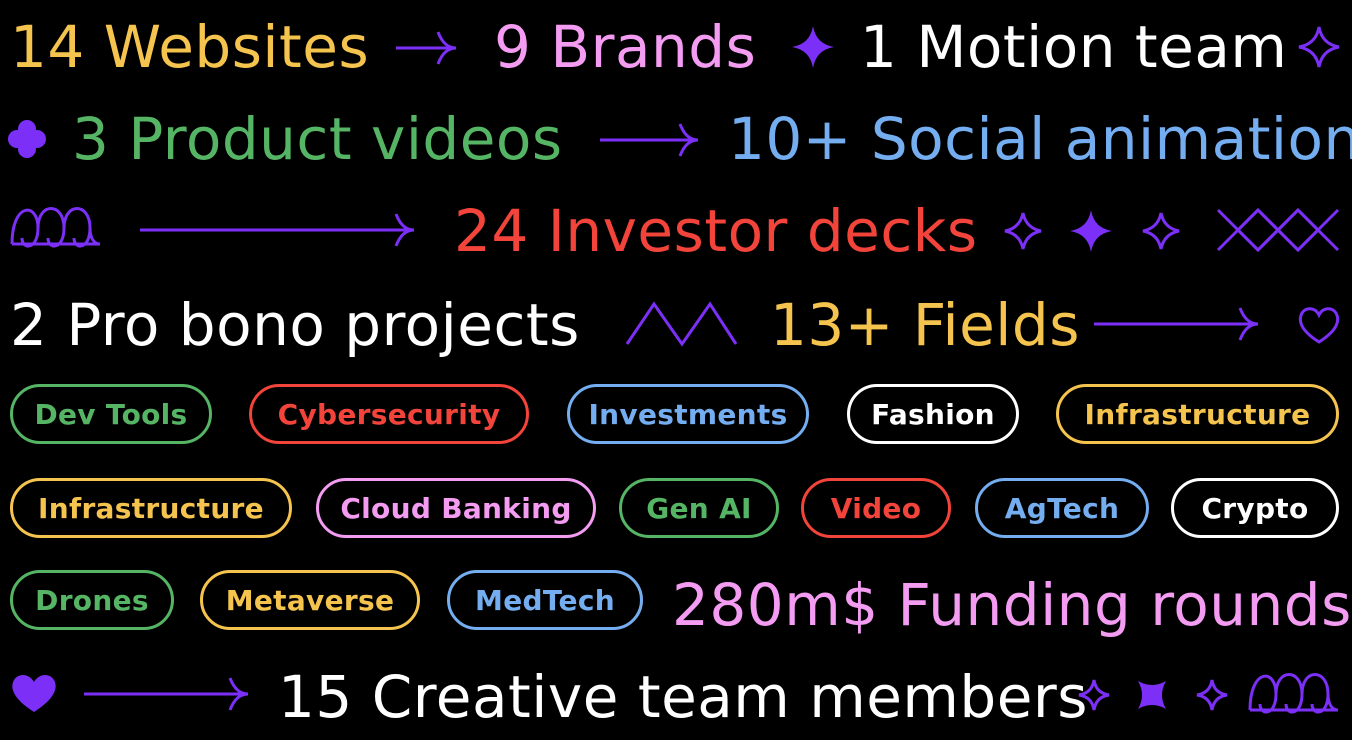  I want to click on tag-medtech: MedTech, so click(545, 600).